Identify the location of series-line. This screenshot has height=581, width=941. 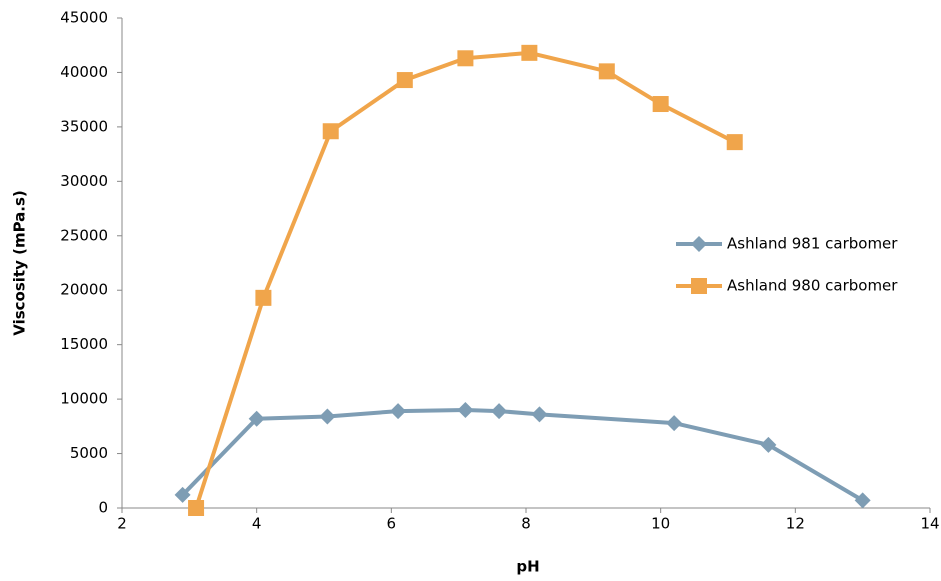
(522, 455).